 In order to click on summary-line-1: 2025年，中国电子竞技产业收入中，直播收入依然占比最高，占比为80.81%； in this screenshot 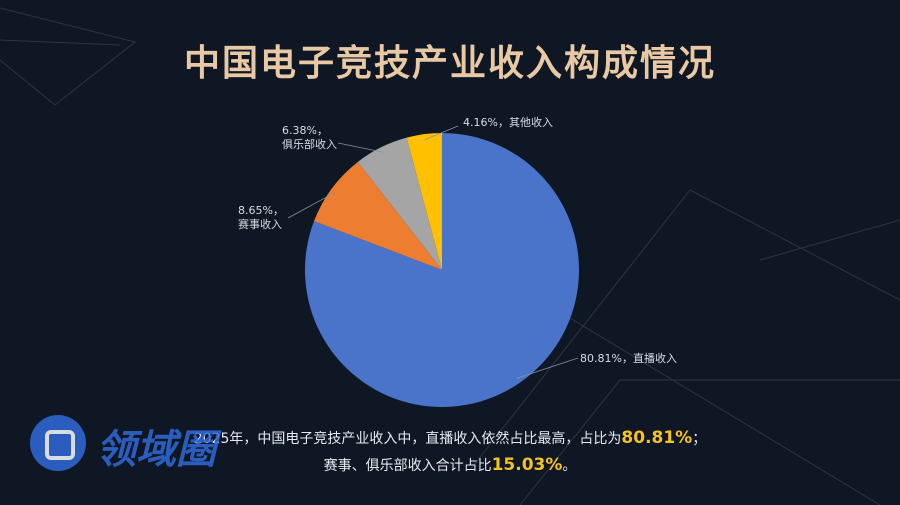, I will do `click(450, 438)`.